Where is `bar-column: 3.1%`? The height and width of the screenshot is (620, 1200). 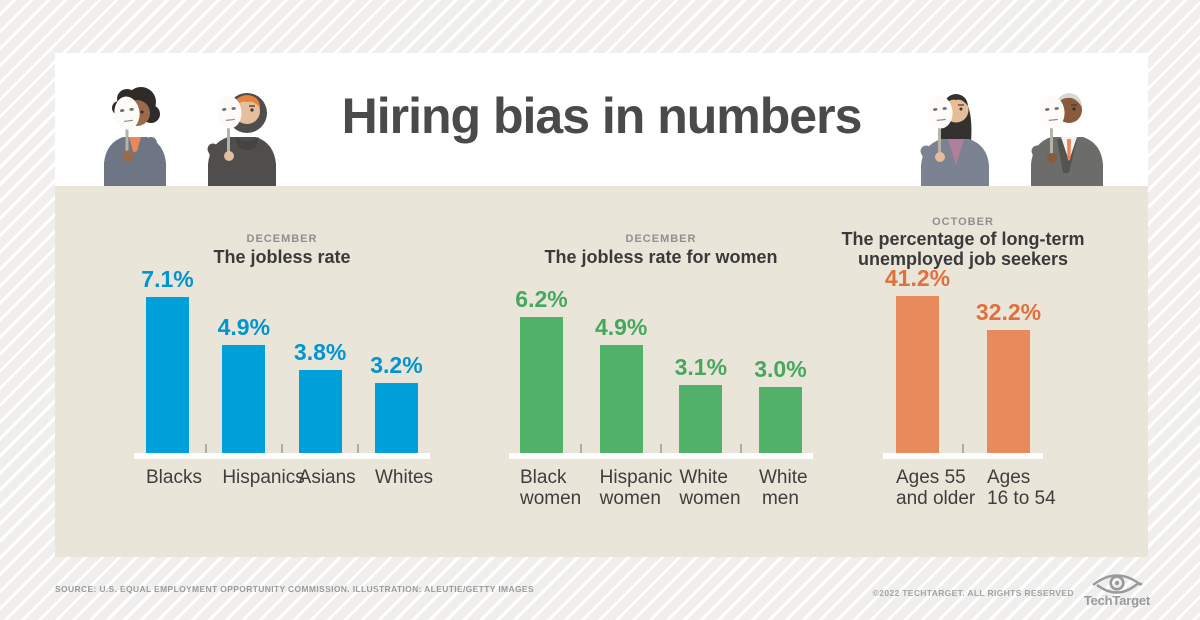
bar-column: 3.1% is located at coordinates (701, 404).